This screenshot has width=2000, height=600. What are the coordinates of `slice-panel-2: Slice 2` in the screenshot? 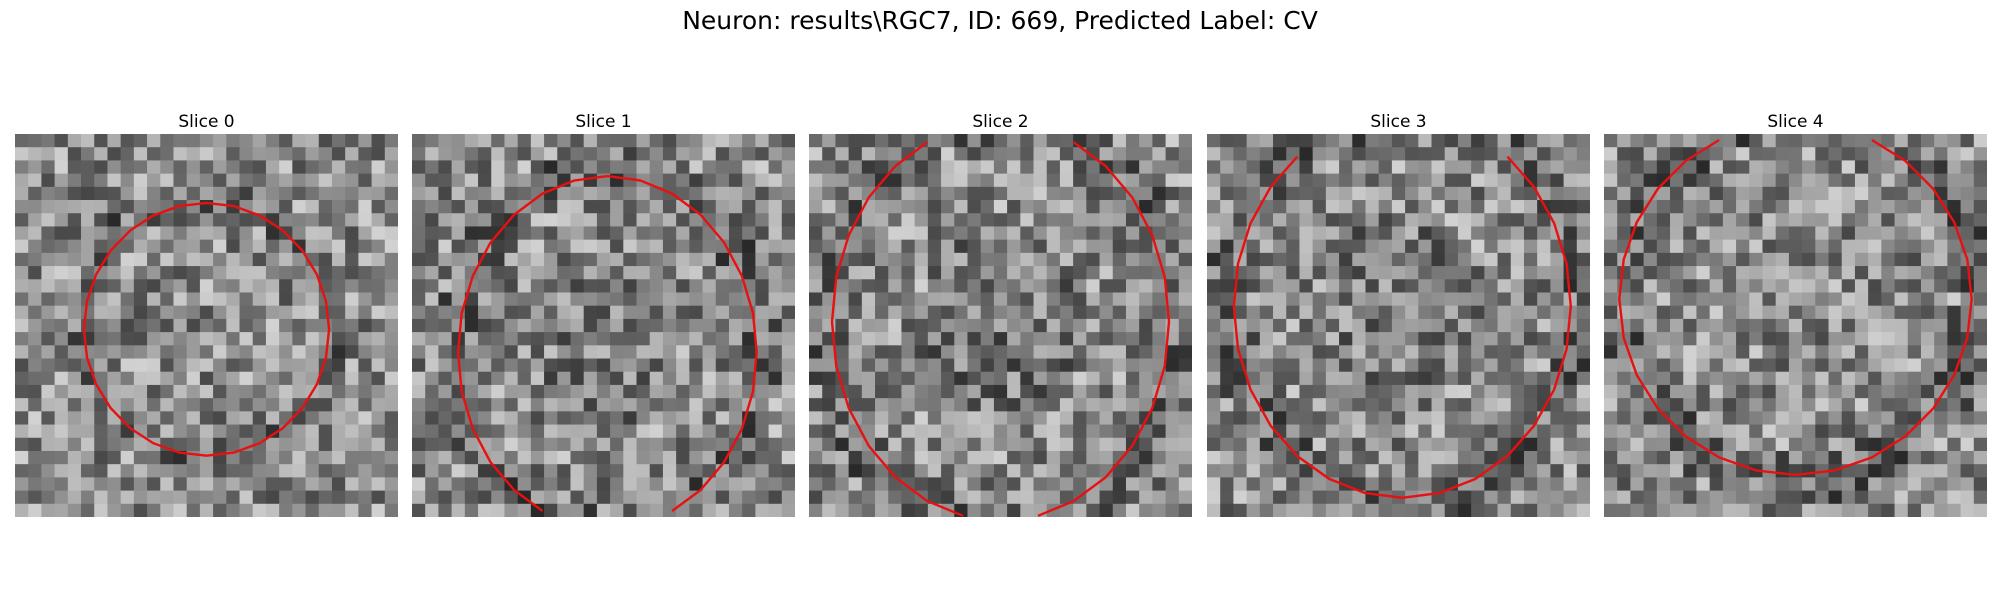 It's located at (1000, 313).